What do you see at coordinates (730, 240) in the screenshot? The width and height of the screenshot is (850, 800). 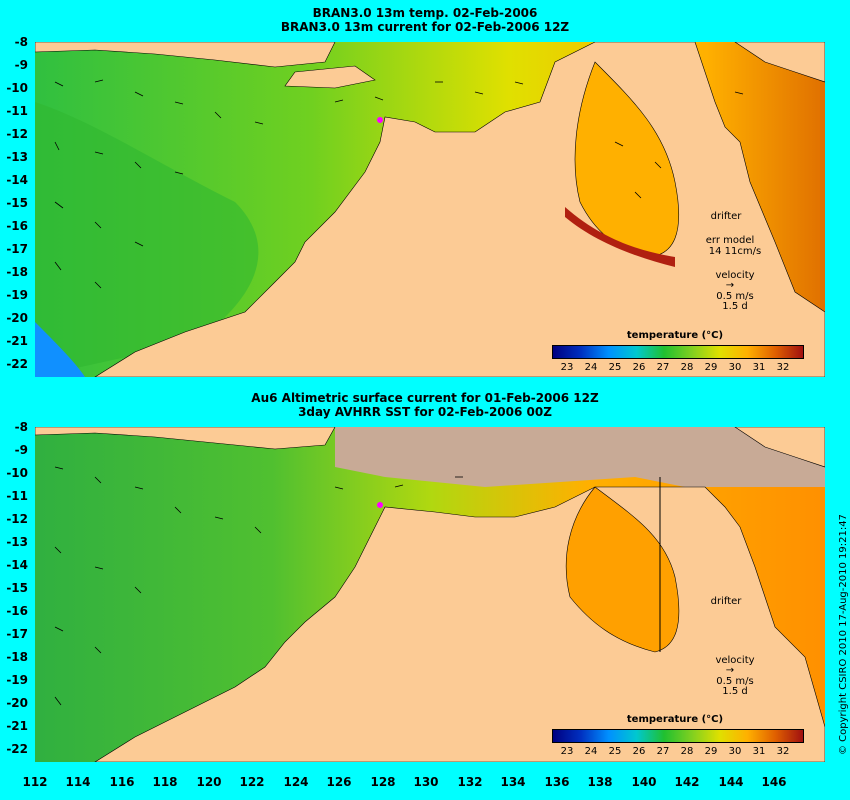 I see `top-err-model-label: err model` at bounding box center [730, 240].